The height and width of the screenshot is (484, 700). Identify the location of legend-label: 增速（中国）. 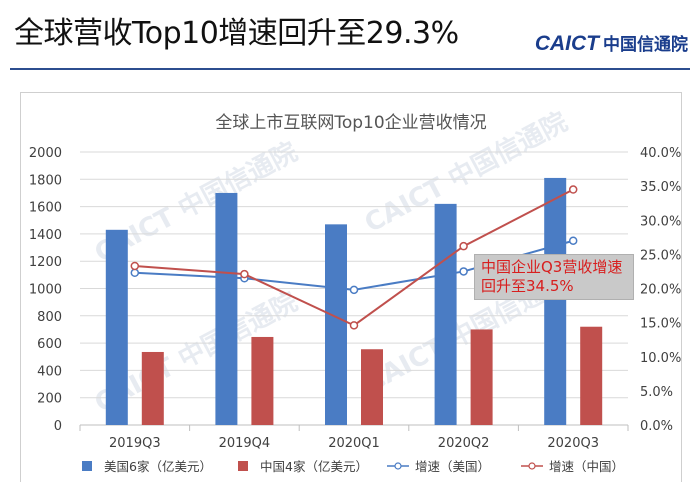
(586, 466).